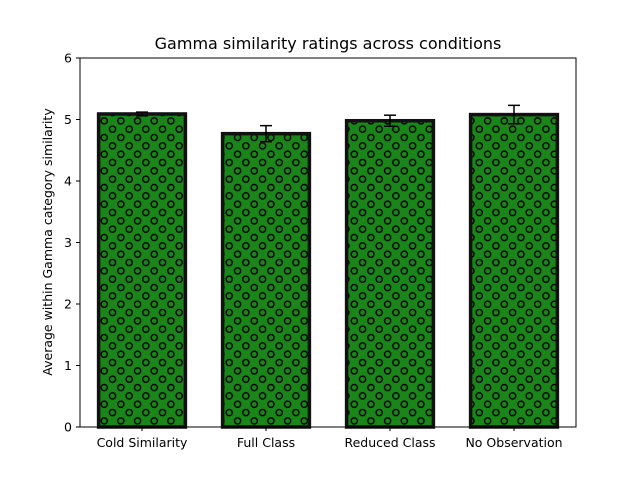  What do you see at coordinates (389, 442) in the screenshot?
I see `x-tick-label: Reduced Class` at bounding box center [389, 442].